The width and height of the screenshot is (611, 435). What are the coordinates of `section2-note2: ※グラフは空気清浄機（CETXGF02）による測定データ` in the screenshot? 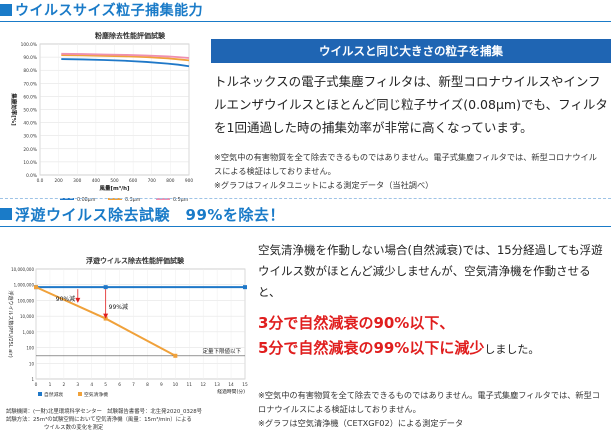 It's located at (361, 423).